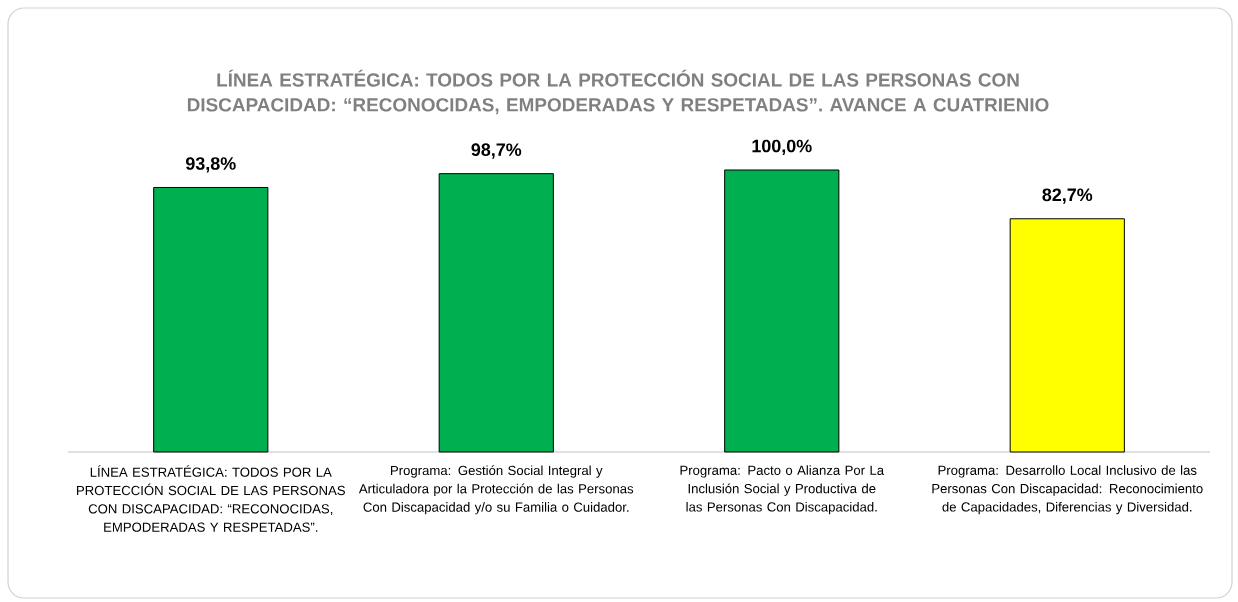 Image resolution: width=1238 pixels, height=602 pixels. What do you see at coordinates (1067, 490) in the screenshot?
I see `x-tick-label: Programa: Desarrollo Local Inclusivo de las Personas Con Discapacidad: Reconocimiento de Capacidades, Diferencias y Diversidad.` at bounding box center [1067, 490].